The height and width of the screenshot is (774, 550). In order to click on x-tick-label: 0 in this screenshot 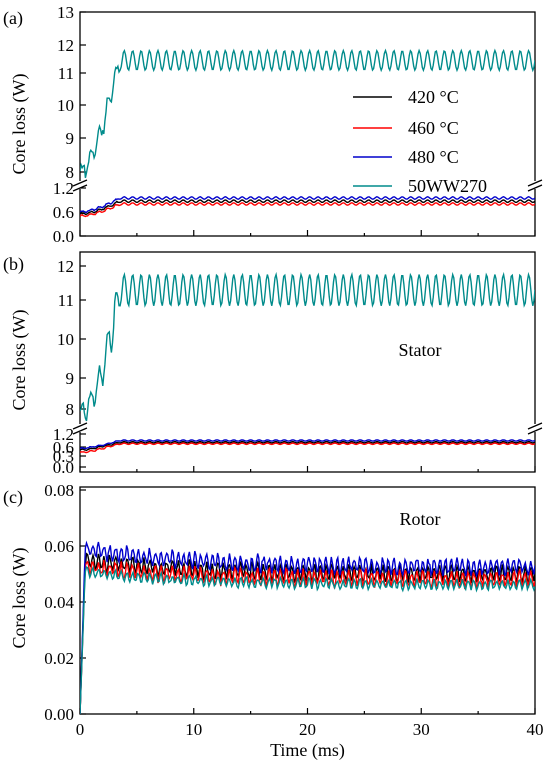, I will do `click(80, 729)`.